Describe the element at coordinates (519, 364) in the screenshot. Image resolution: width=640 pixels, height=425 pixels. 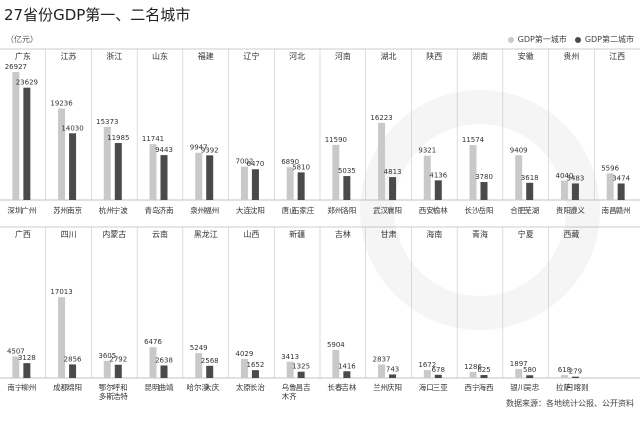
I see `value-label: 1897` at that location.